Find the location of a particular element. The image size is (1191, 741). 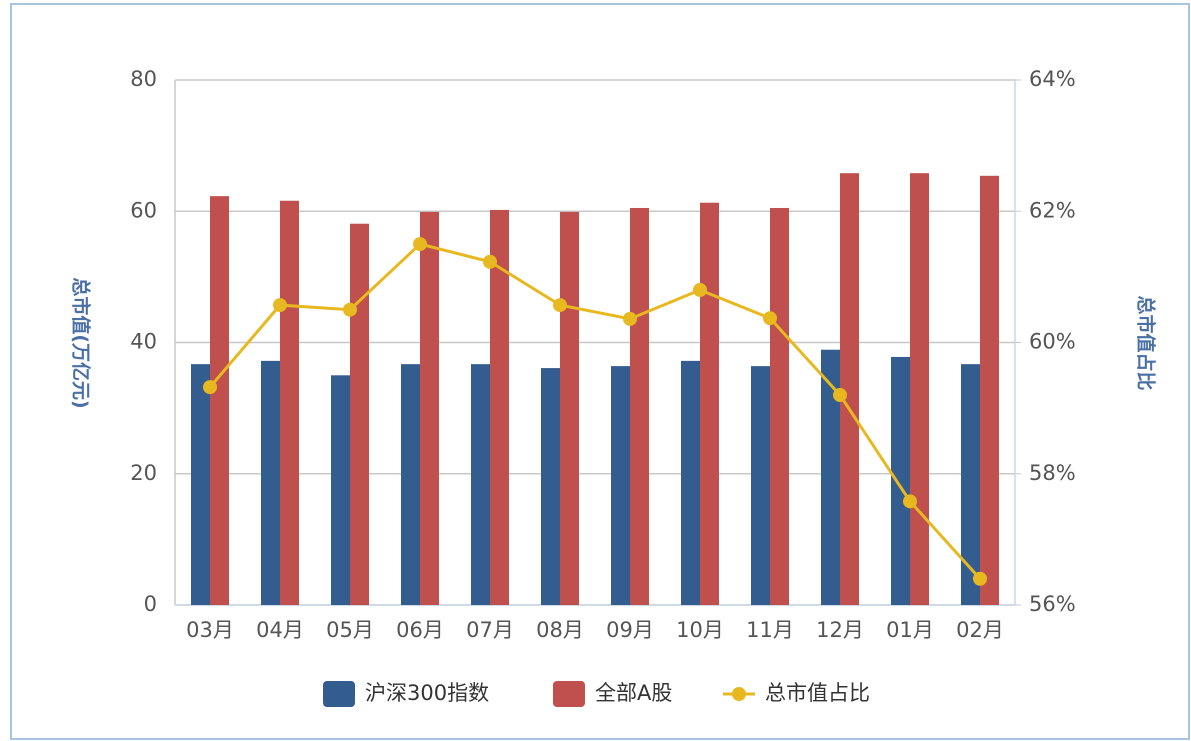

x-tick-label: 03月 is located at coordinates (210, 630).